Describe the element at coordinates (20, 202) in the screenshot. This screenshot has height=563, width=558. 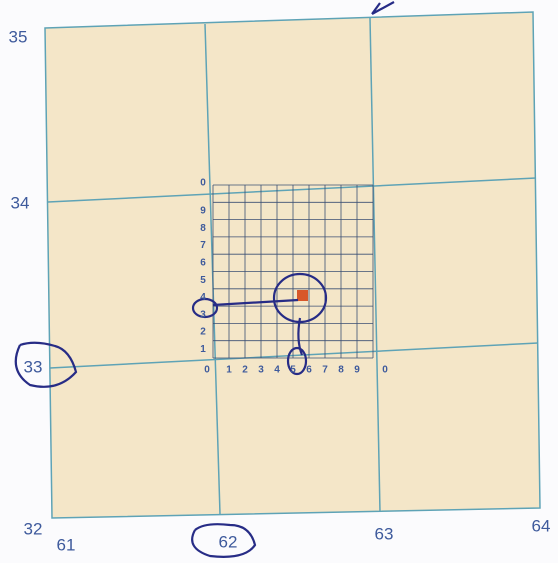
I see `northing-label: 34` at that location.